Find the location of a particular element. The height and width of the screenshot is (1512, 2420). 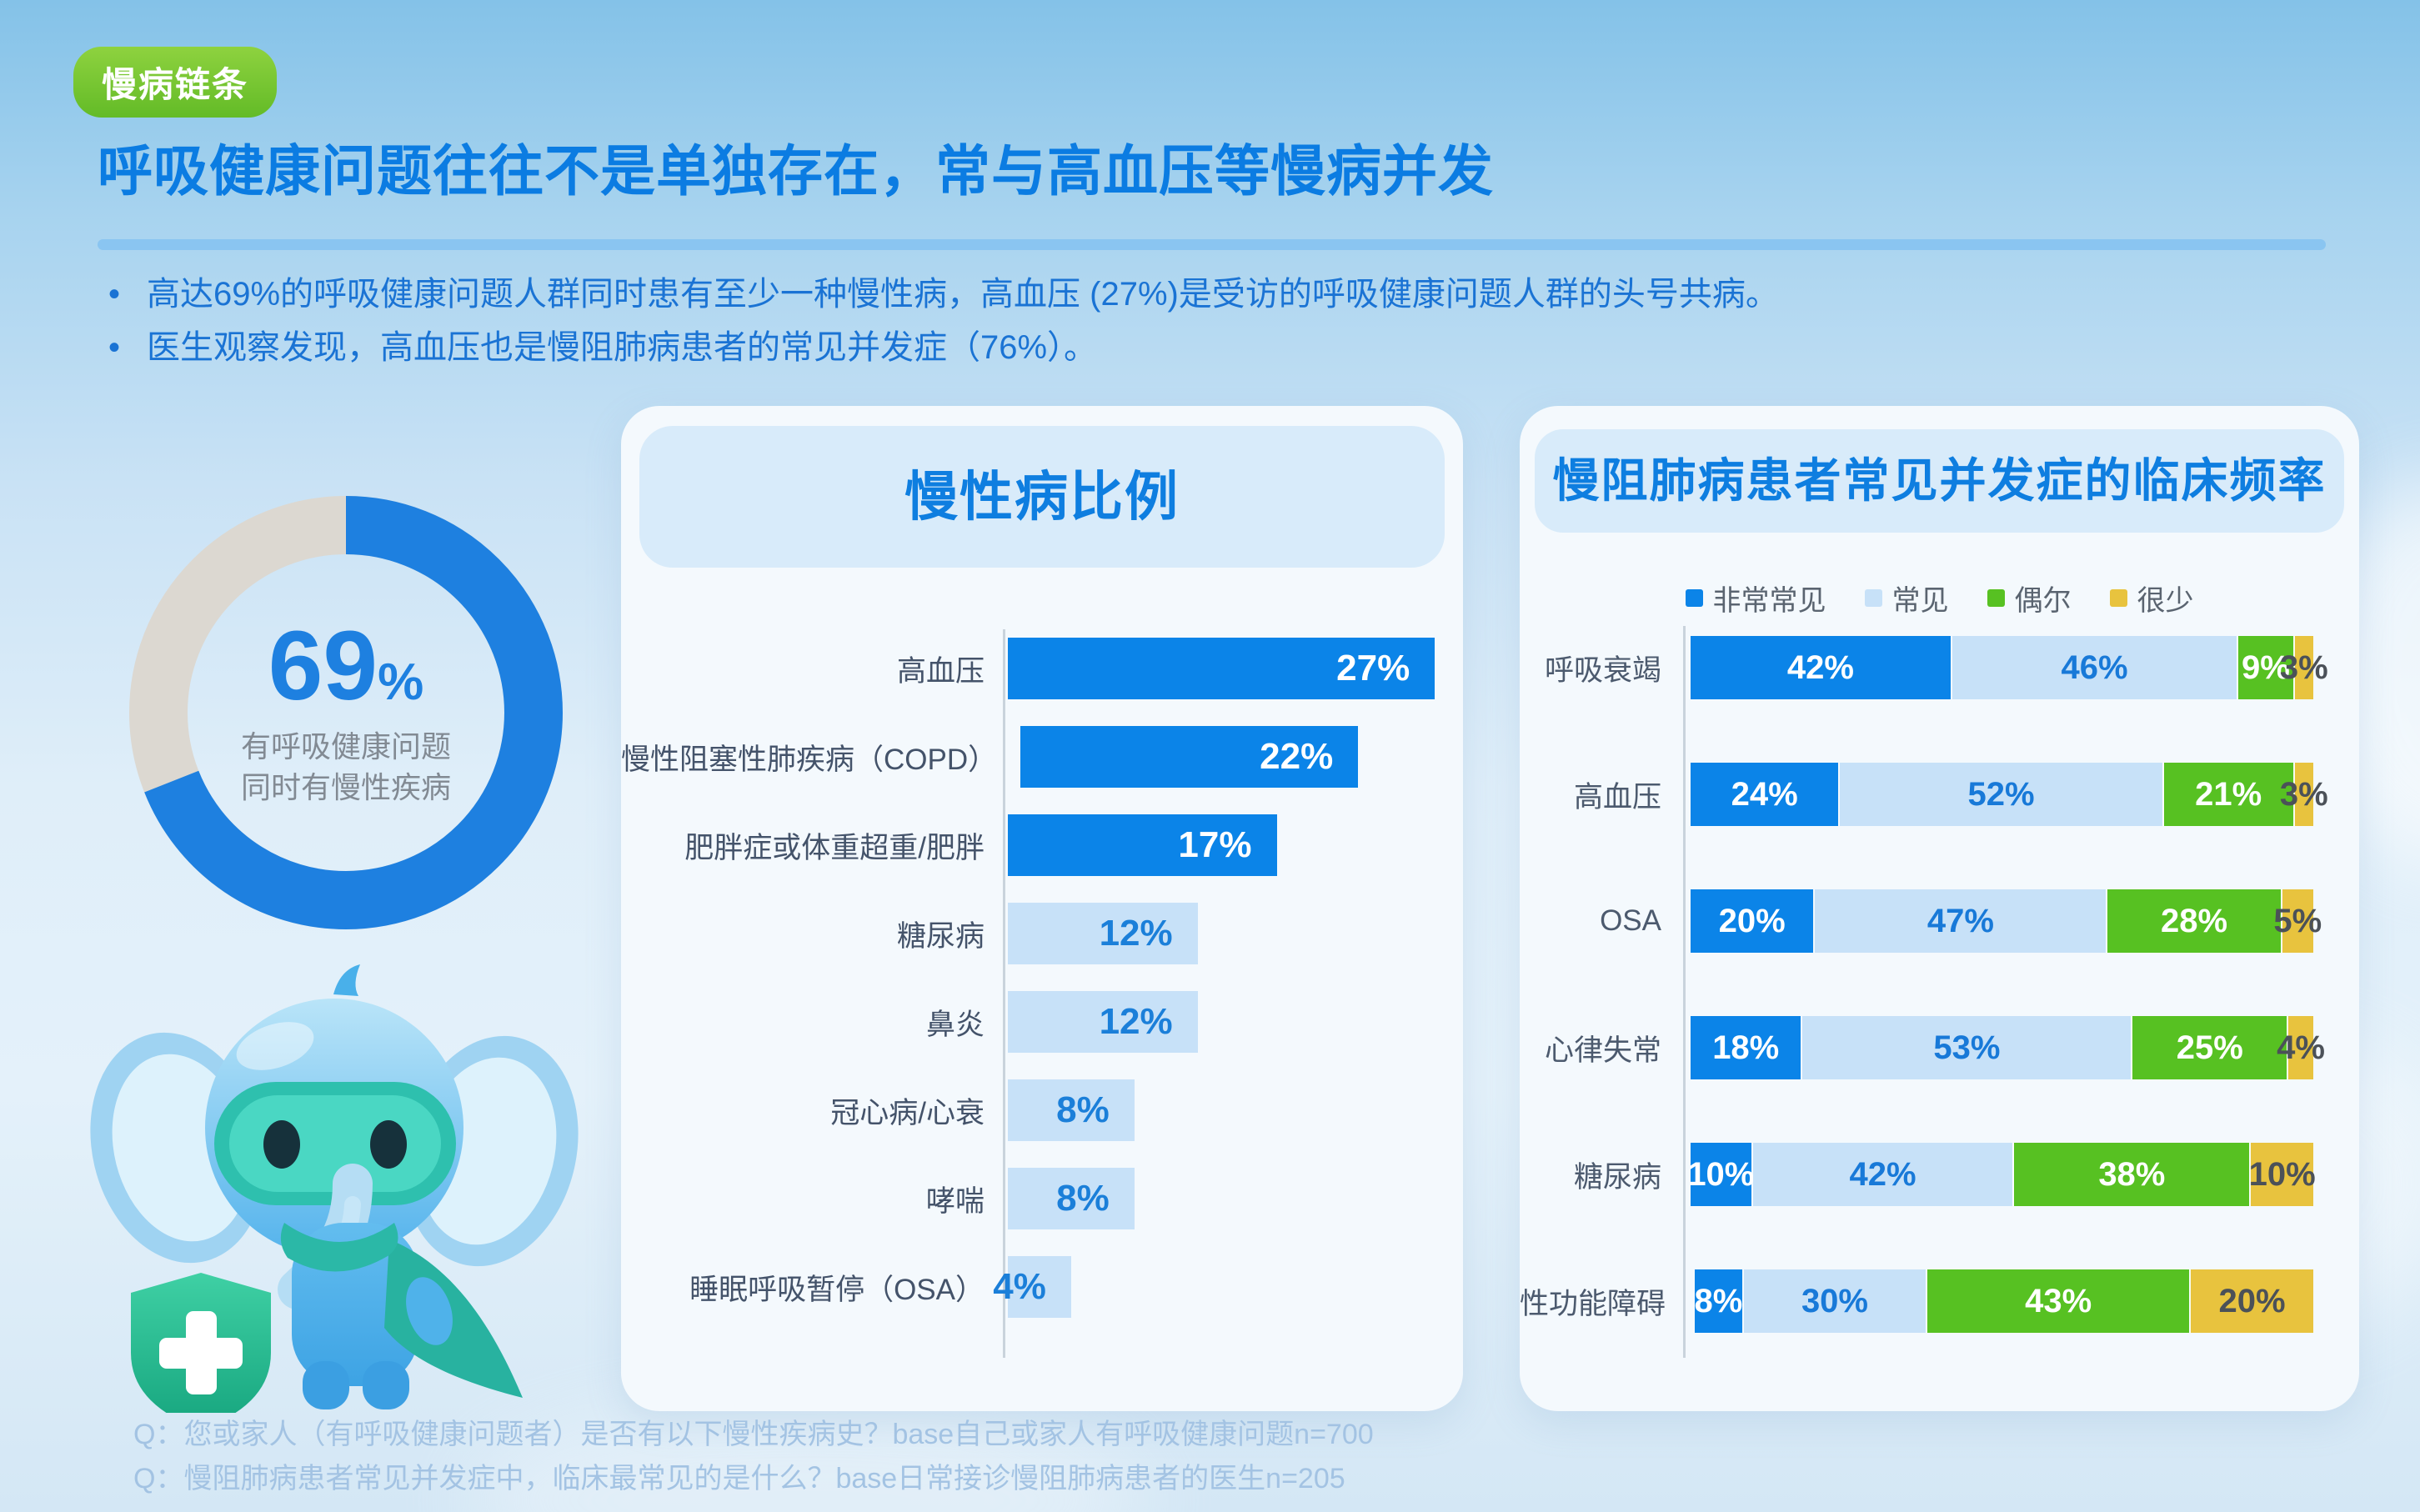

bar-segment: 20% is located at coordinates (2252, 1301).